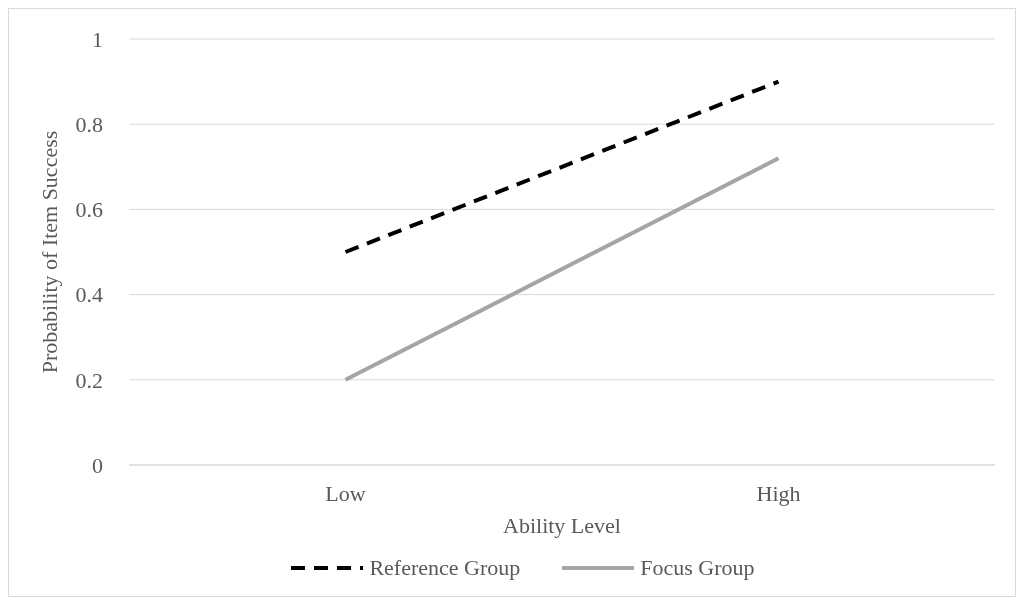  What do you see at coordinates (562, 525) in the screenshot?
I see `x-axis-title: Ability Level` at bounding box center [562, 525].